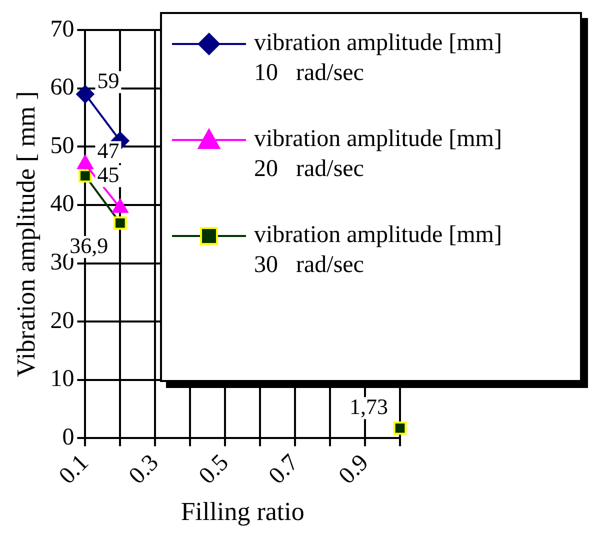  I want to click on y-tick-label: 40, so click(62, 204).